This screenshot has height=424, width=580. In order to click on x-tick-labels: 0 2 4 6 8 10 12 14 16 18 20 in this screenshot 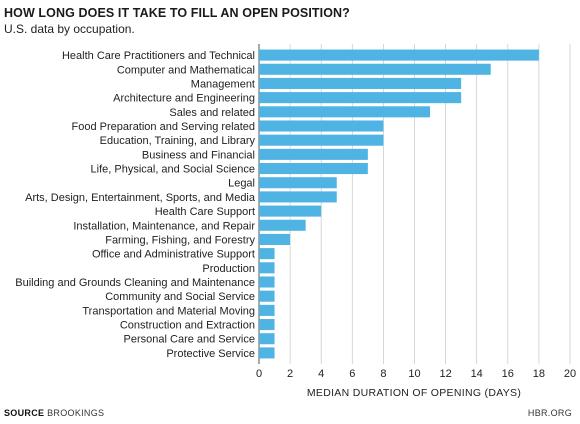, I will do `click(416, 374)`.